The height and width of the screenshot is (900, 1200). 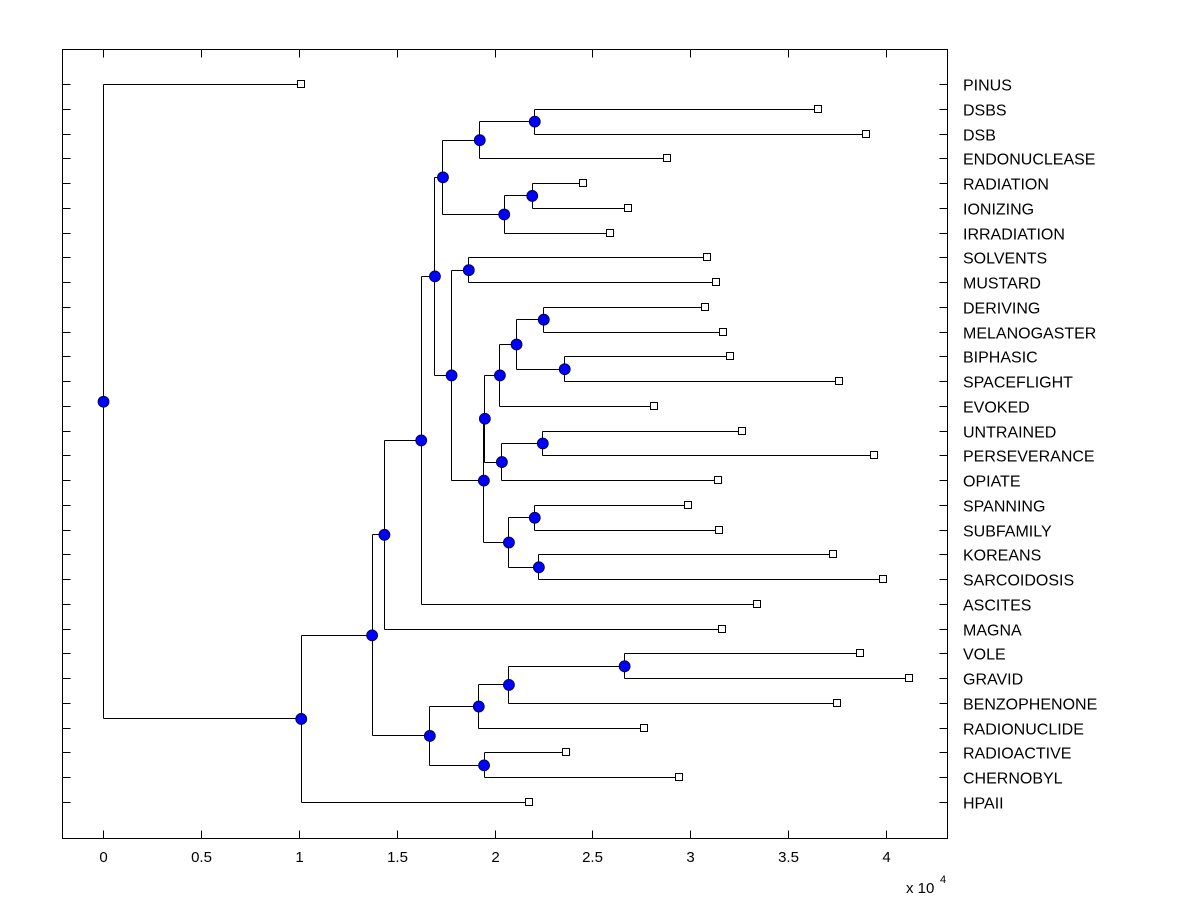 What do you see at coordinates (983, 804) in the screenshot?
I see `leaf-label: HPAII` at bounding box center [983, 804].